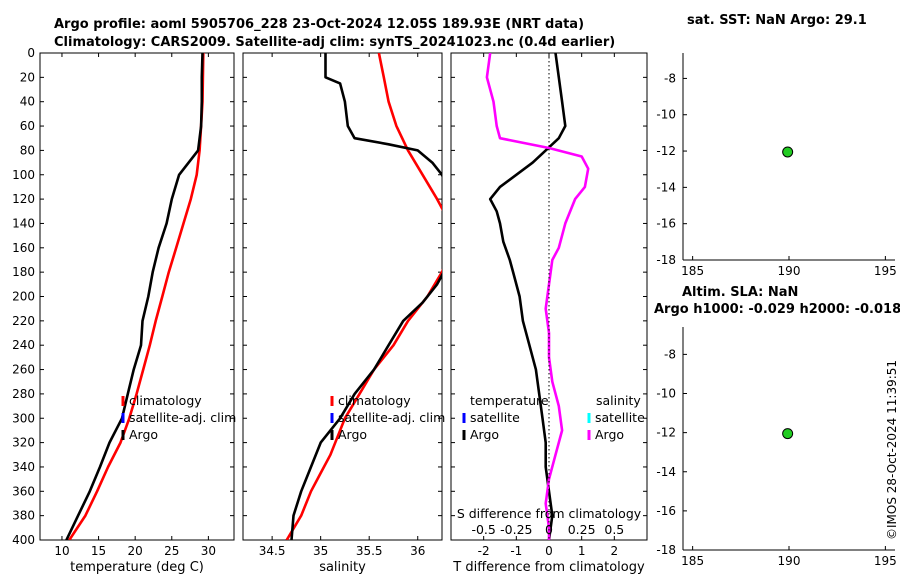  Describe the element at coordinates (137, 567) in the screenshot. I see `x-axis-label: temperature (deg C)` at that location.